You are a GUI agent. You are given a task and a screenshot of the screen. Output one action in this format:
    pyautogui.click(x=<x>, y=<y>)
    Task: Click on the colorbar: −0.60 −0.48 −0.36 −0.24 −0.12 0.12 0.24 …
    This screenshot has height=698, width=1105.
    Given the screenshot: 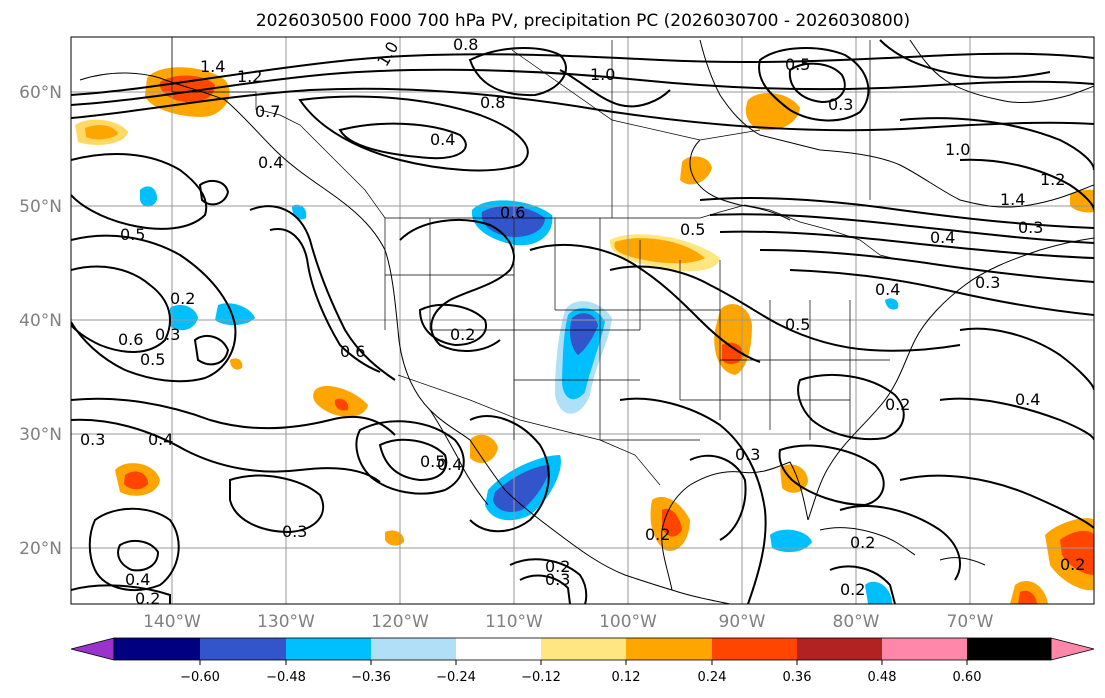 What is the action you would take?
    pyautogui.click(x=582, y=661)
    